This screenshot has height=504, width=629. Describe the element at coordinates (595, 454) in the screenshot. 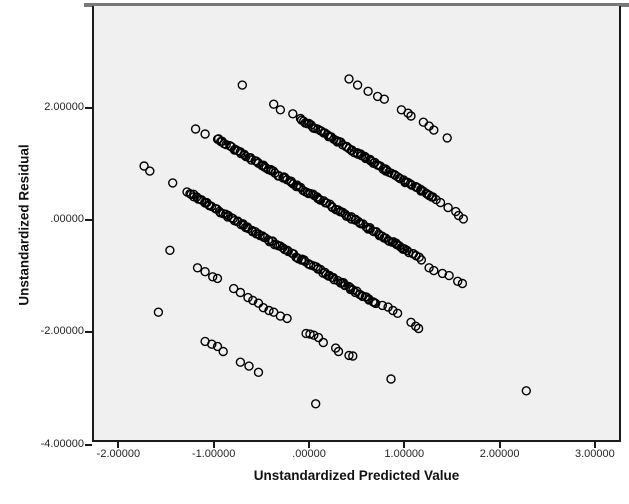

I see `x-tick-label: 3.00000` at that location.